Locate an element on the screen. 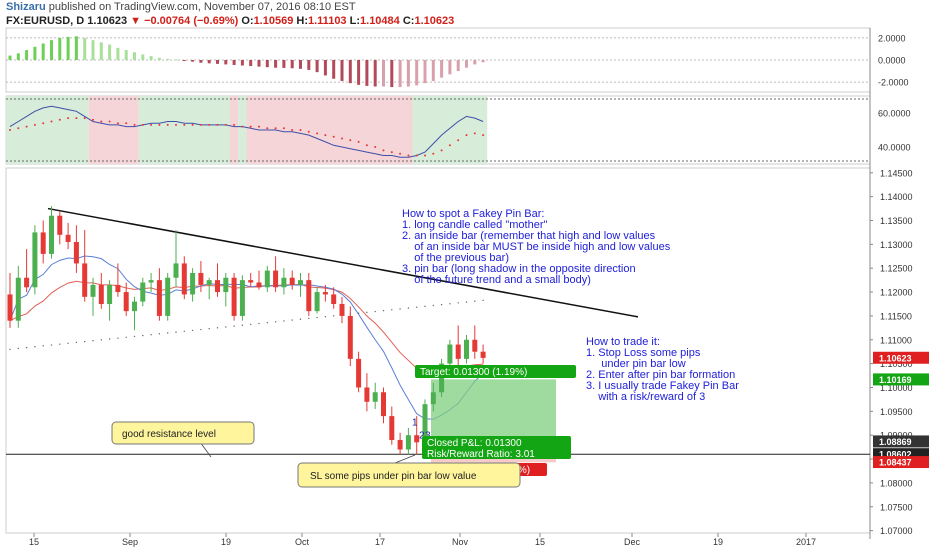  price-tag-text: 1.08869 is located at coordinates (895, 442).